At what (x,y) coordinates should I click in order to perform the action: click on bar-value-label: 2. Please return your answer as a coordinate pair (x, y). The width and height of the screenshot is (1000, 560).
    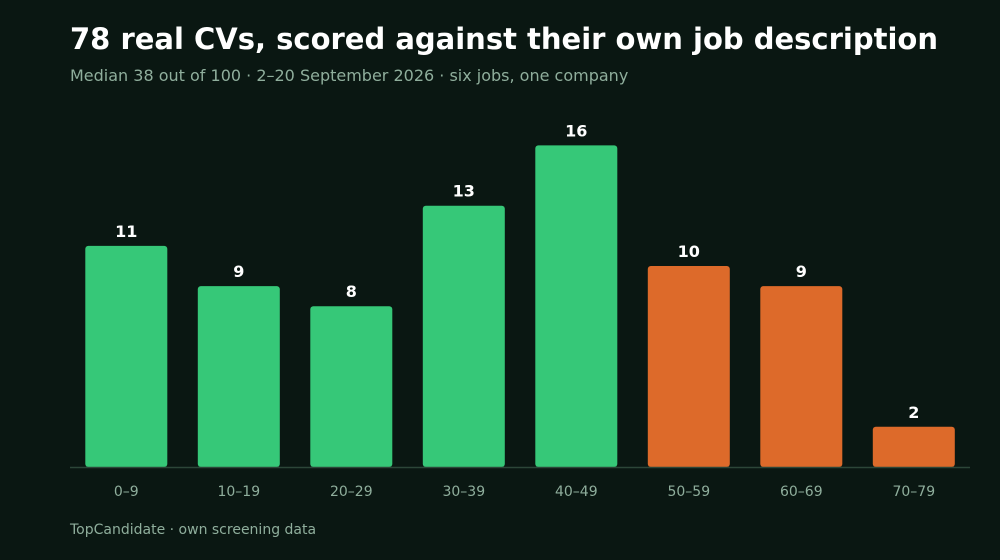
    Looking at the image, I should click on (913, 412).